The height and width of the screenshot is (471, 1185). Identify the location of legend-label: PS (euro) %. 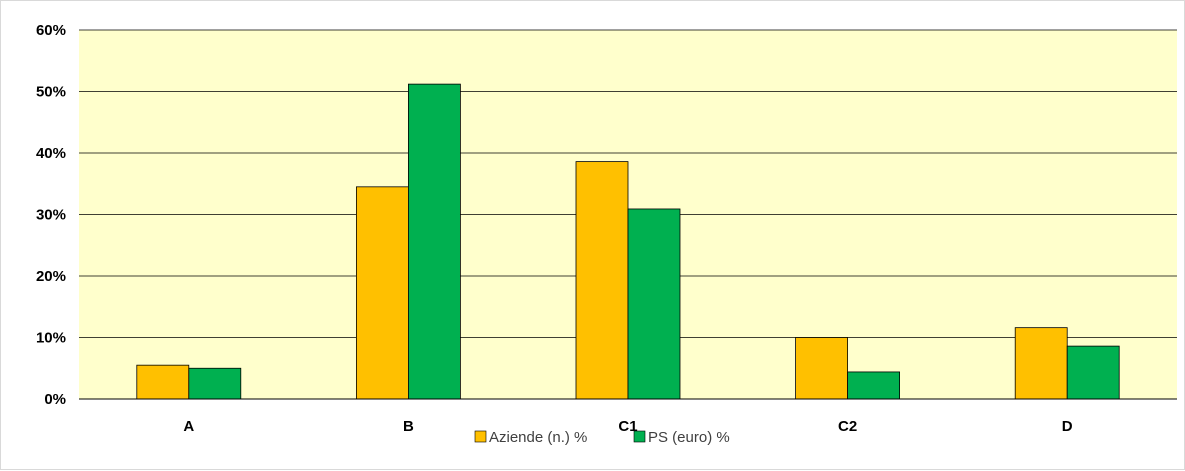
(689, 437).